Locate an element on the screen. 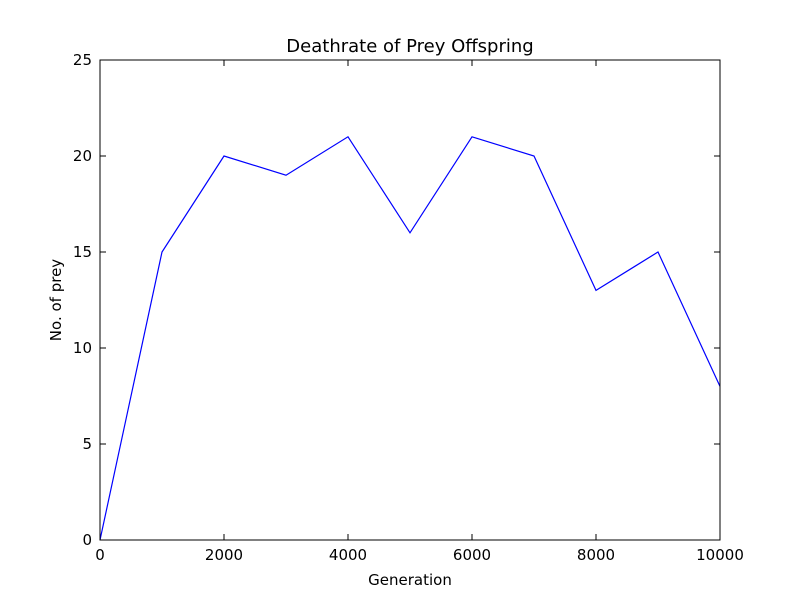 This screenshot has height=604, width=800. y-tick-label: 20 is located at coordinates (82, 156).